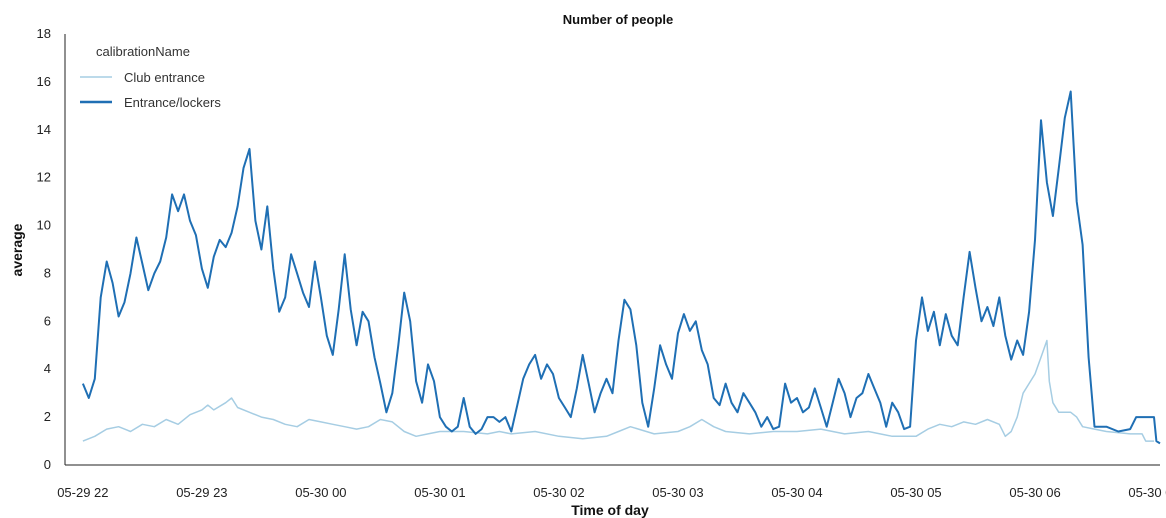 The image size is (1166, 518). I want to click on x-tick-label: 05-30 00, so click(320, 492).